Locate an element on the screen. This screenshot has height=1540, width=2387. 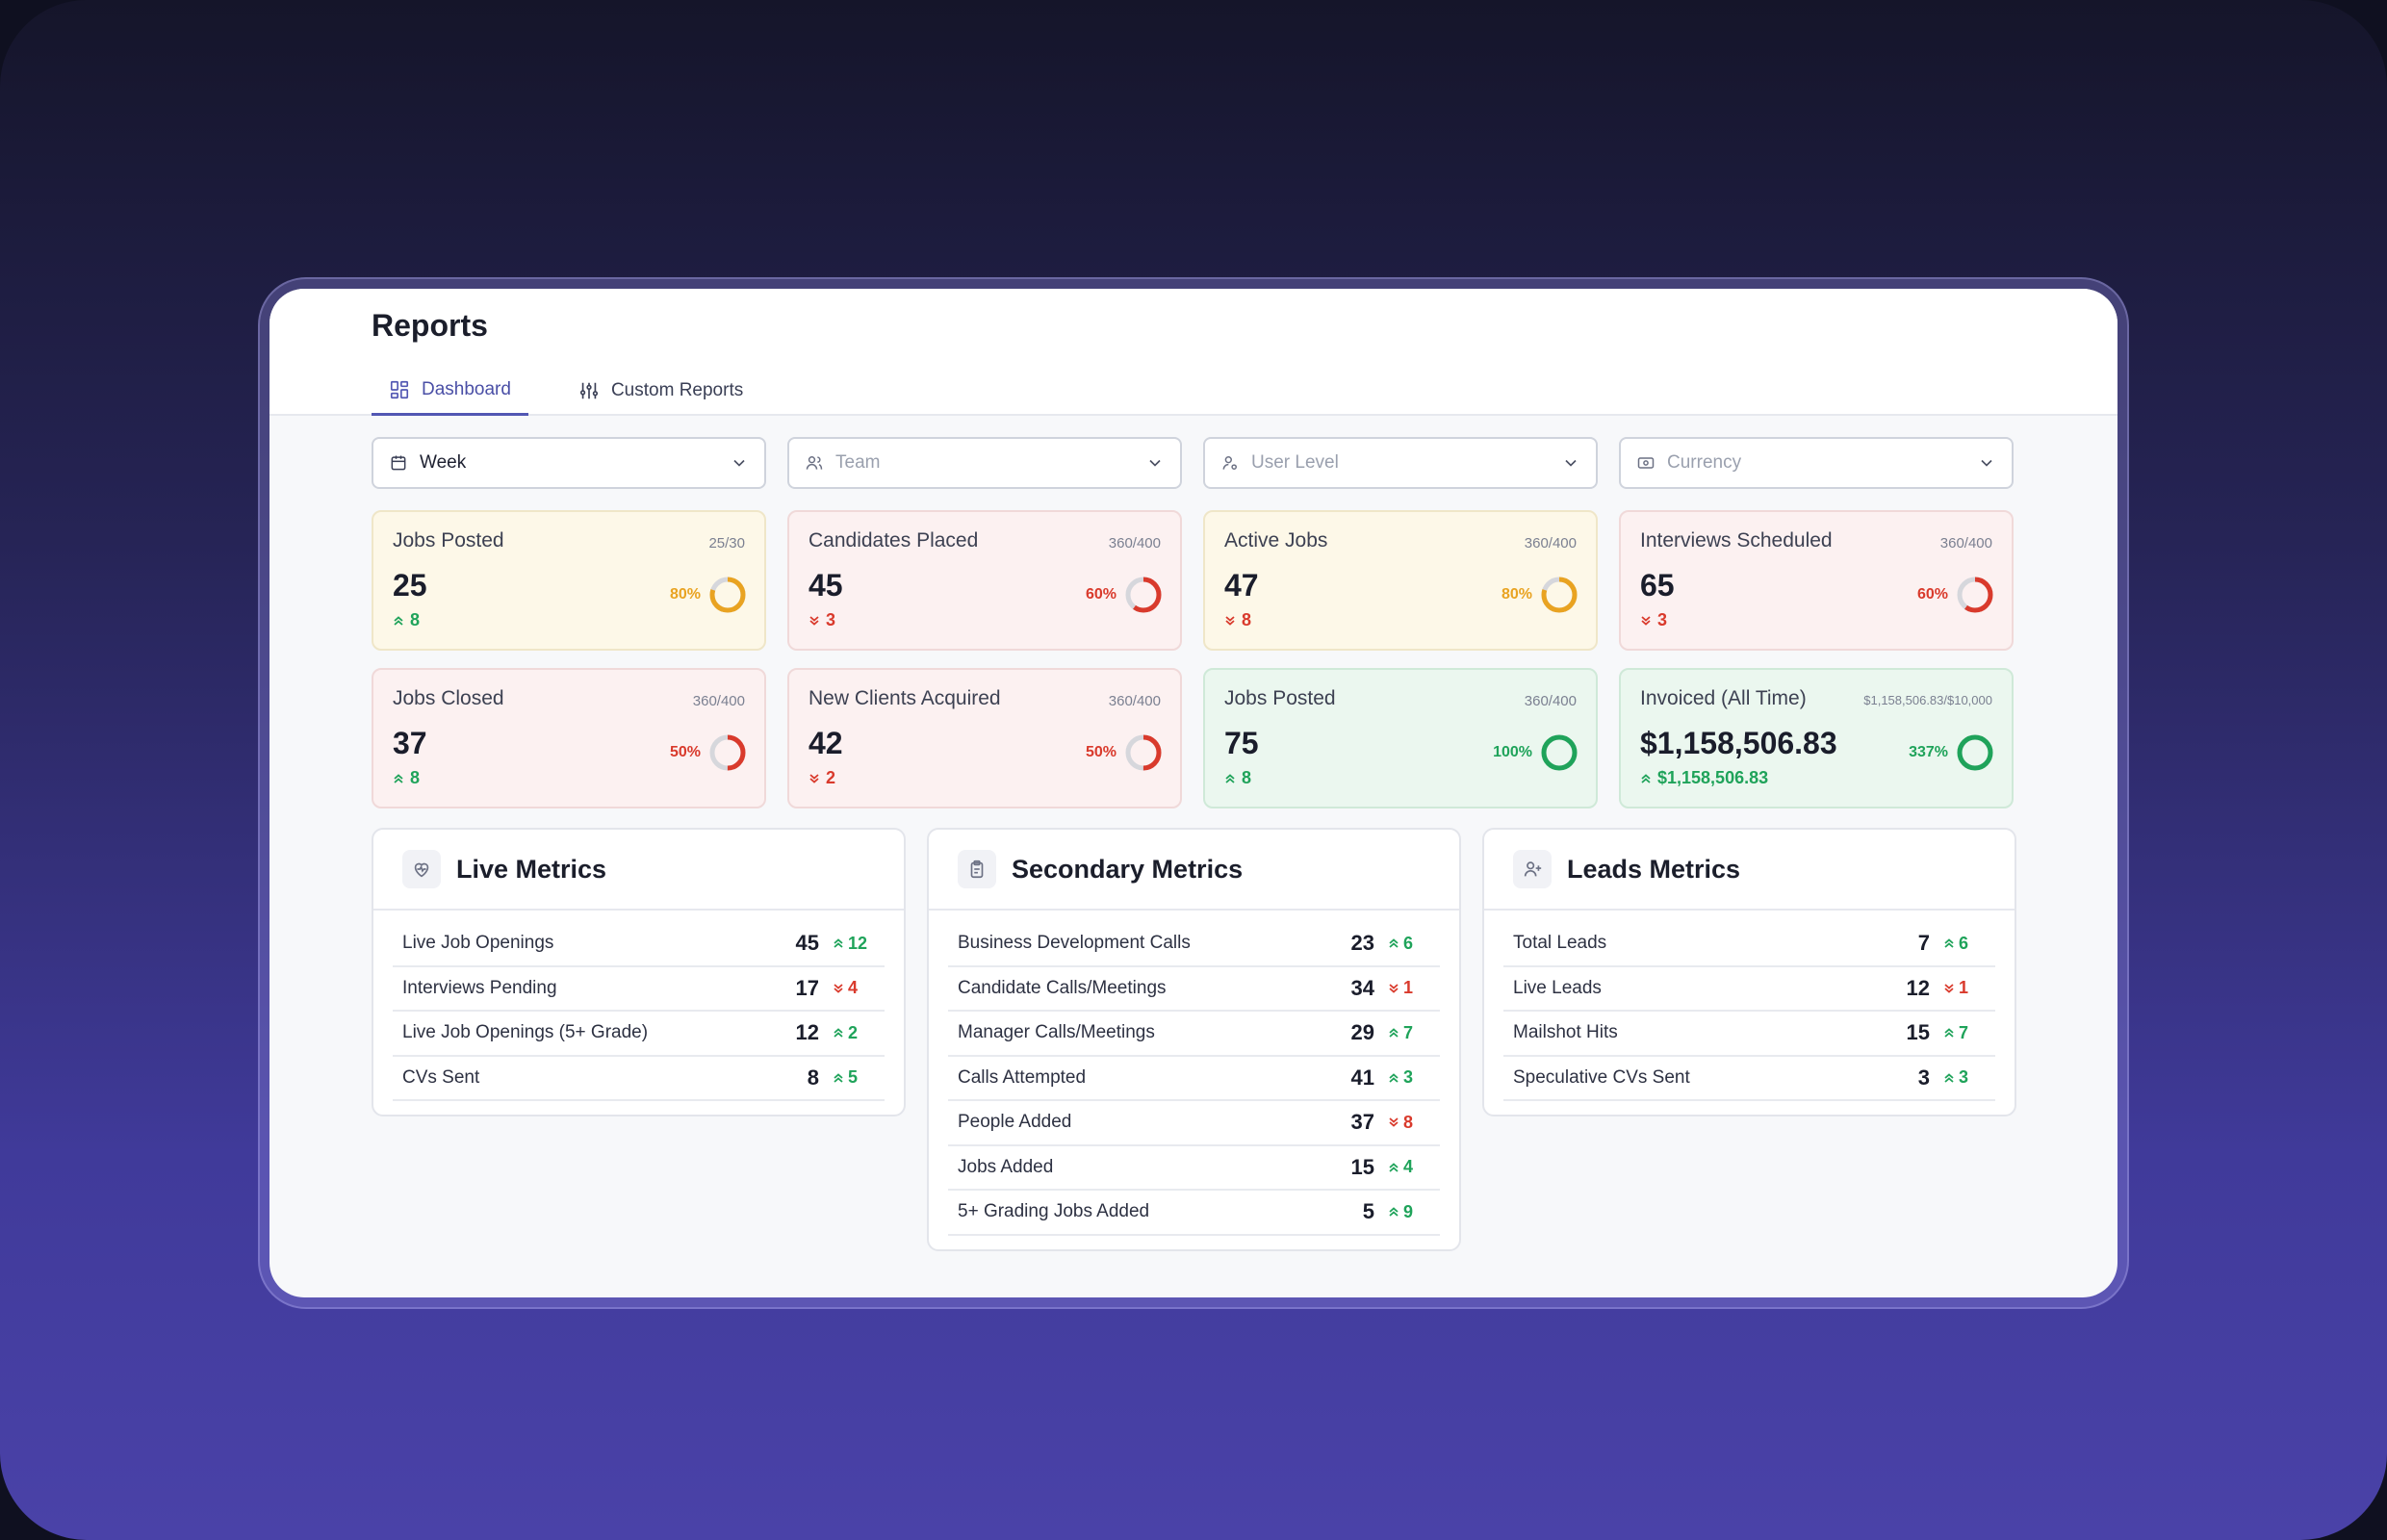
metric-delta: 6 is located at coordinates (1409, 944).